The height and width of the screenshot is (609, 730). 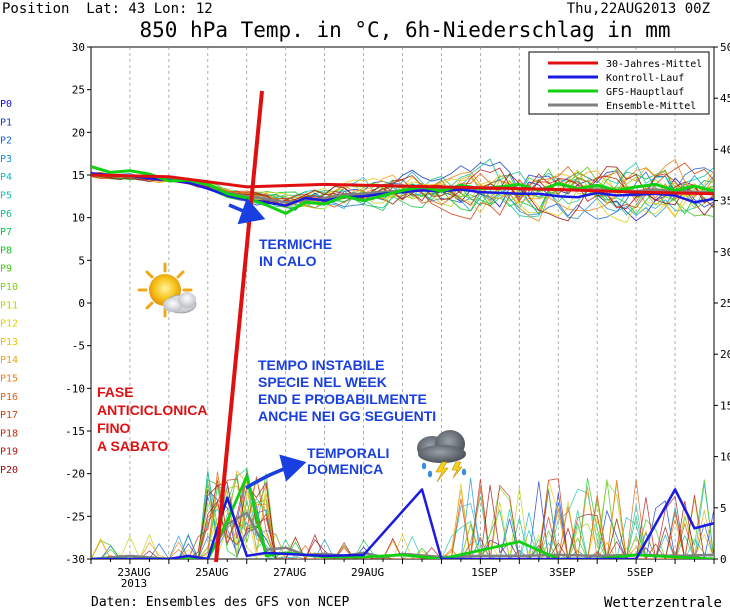 What do you see at coordinates (6, 196) in the screenshot?
I see `member-label: P5` at bounding box center [6, 196].